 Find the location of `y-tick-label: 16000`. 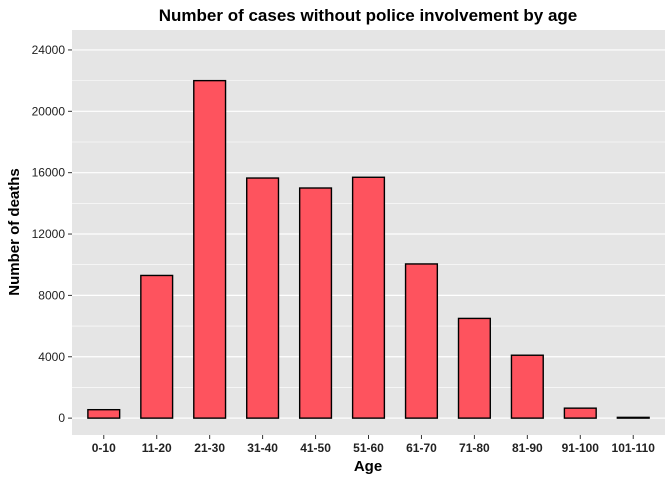

y-tick-label: 16000 is located at coordinates (49, 173).